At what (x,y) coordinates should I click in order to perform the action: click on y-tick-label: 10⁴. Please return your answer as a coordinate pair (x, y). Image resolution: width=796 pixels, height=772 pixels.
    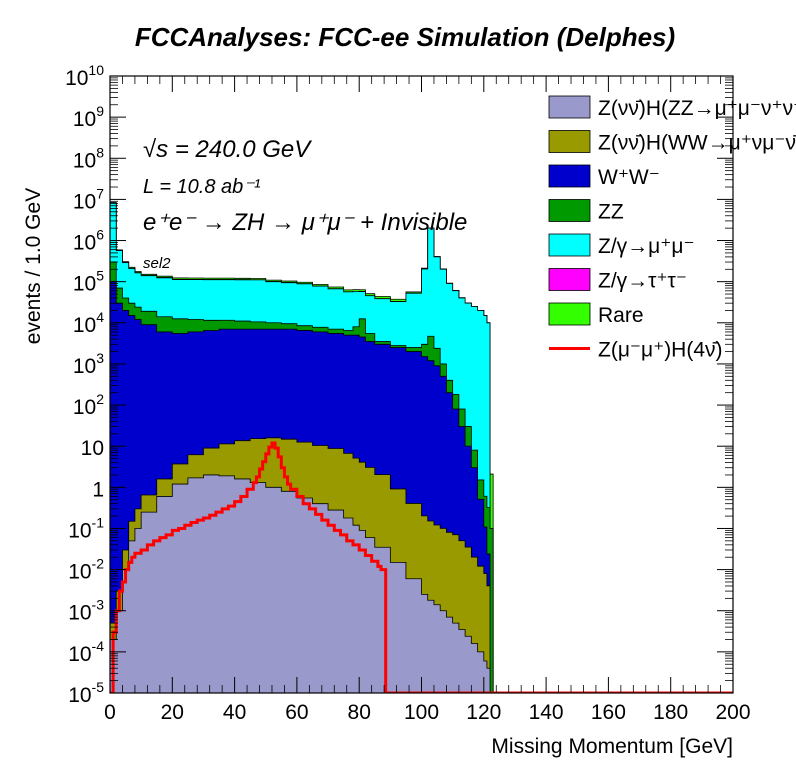
    Looking at the image, I should click on (88, 323).